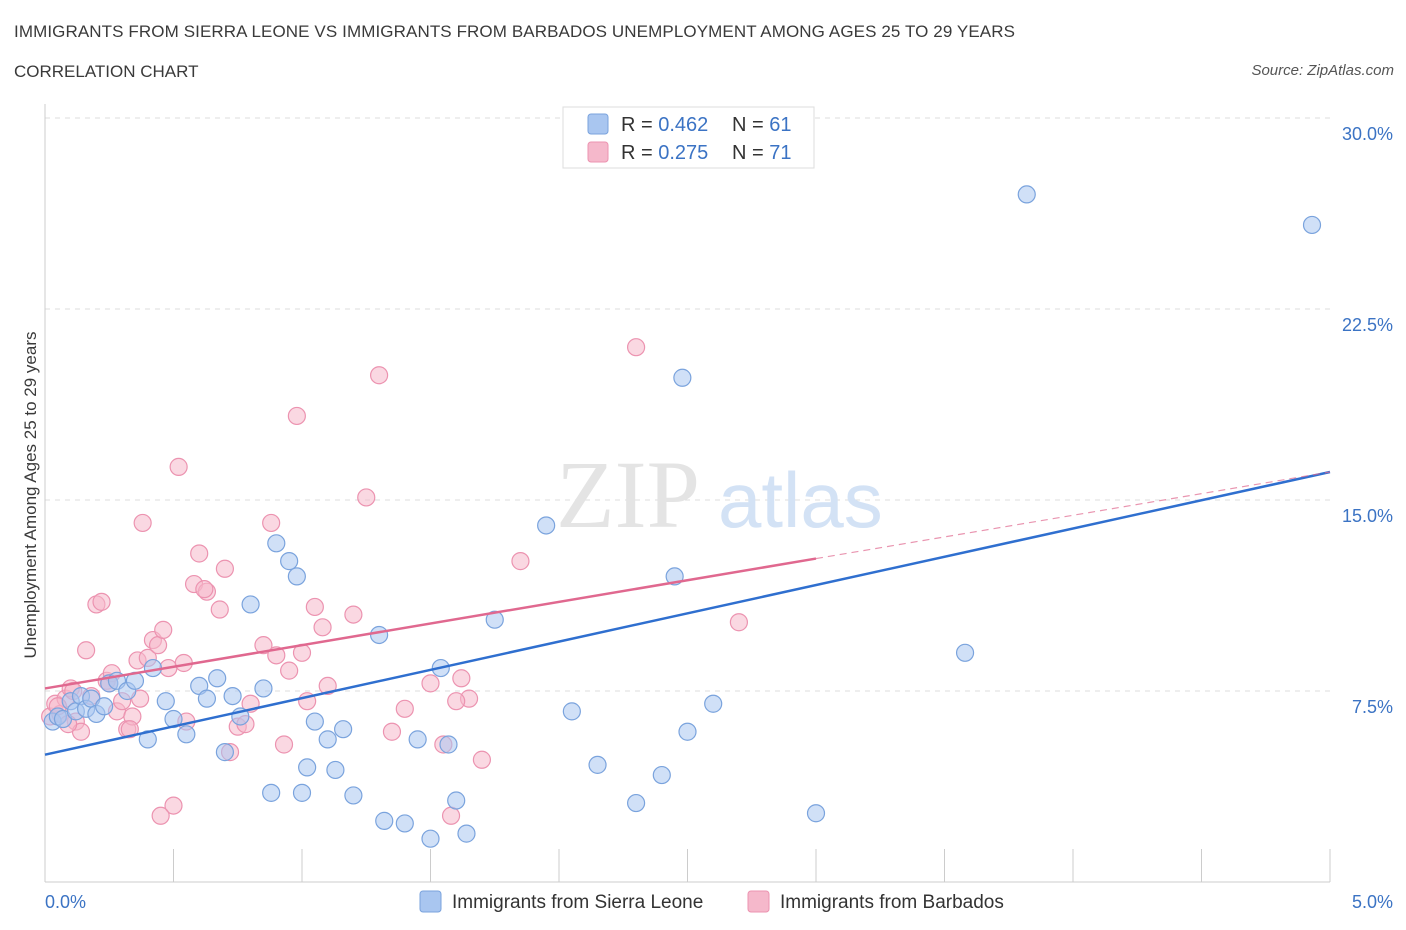  Describe the element at coordinates (598, 152) in the screenshot. I see `legend-swatch-pink` at that location.